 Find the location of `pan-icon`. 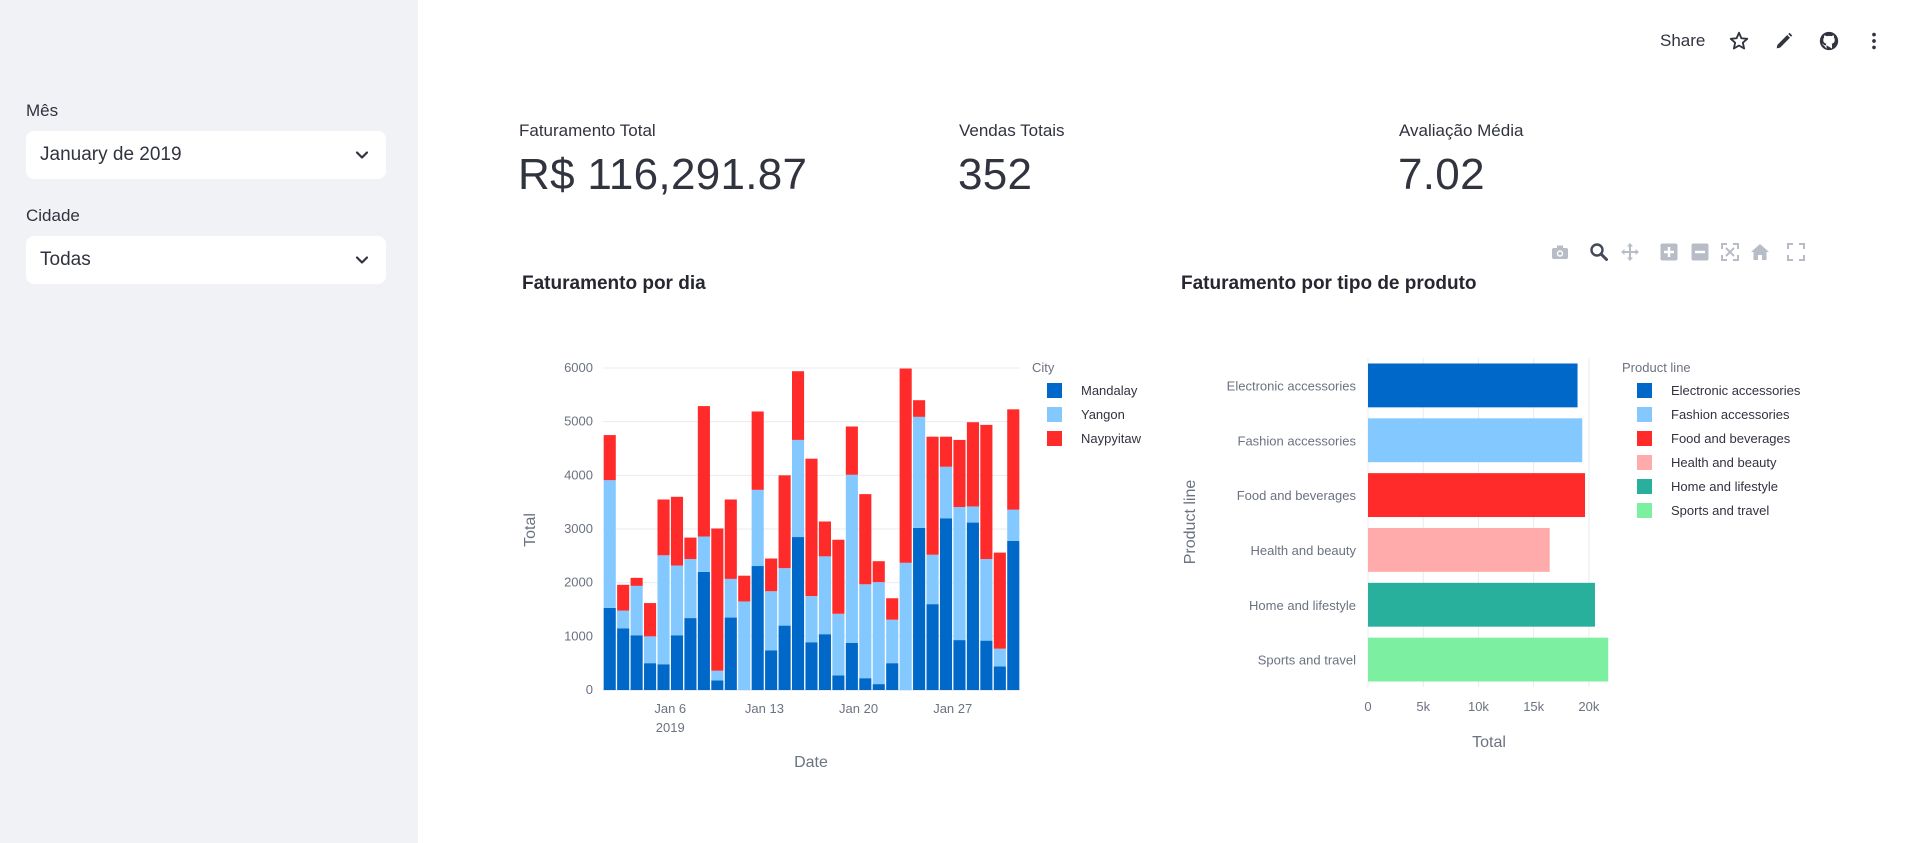

pan-icon is located at coordinates (1630, 252).